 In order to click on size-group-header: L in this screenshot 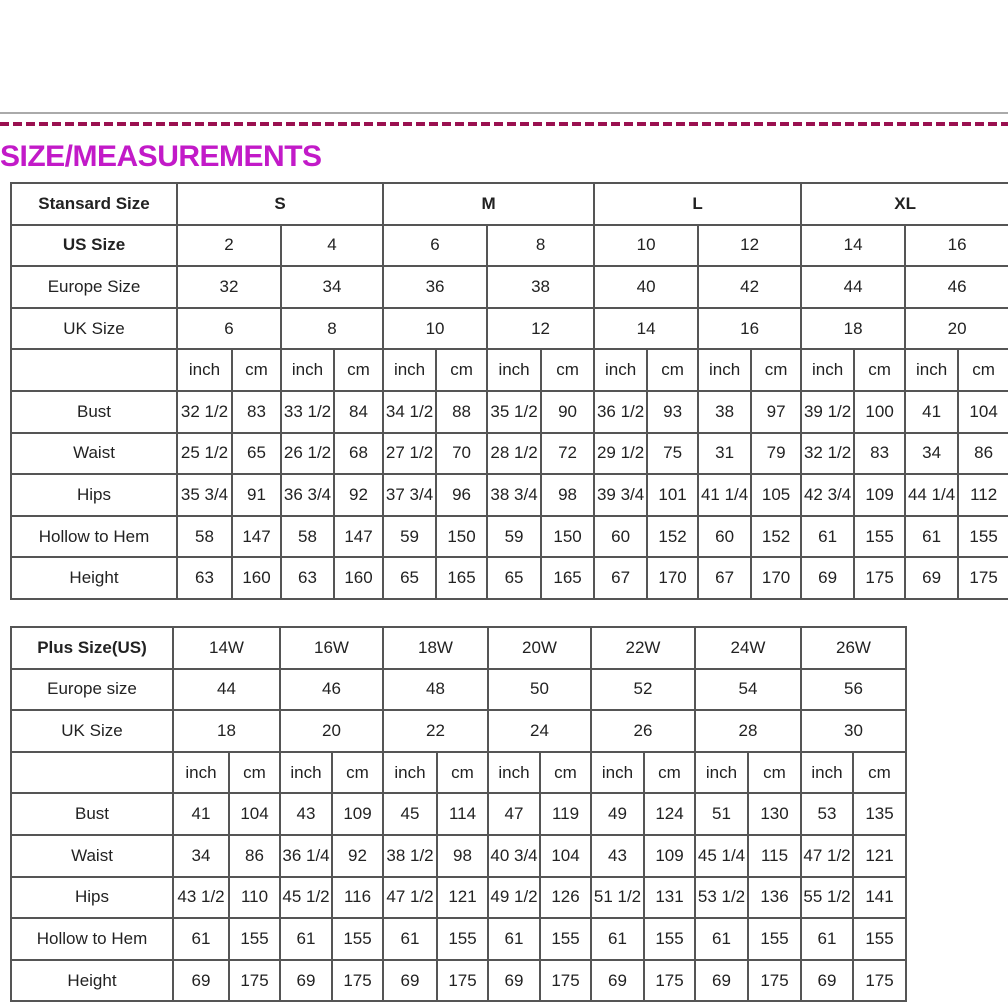, I will do `click(698, 204)`.